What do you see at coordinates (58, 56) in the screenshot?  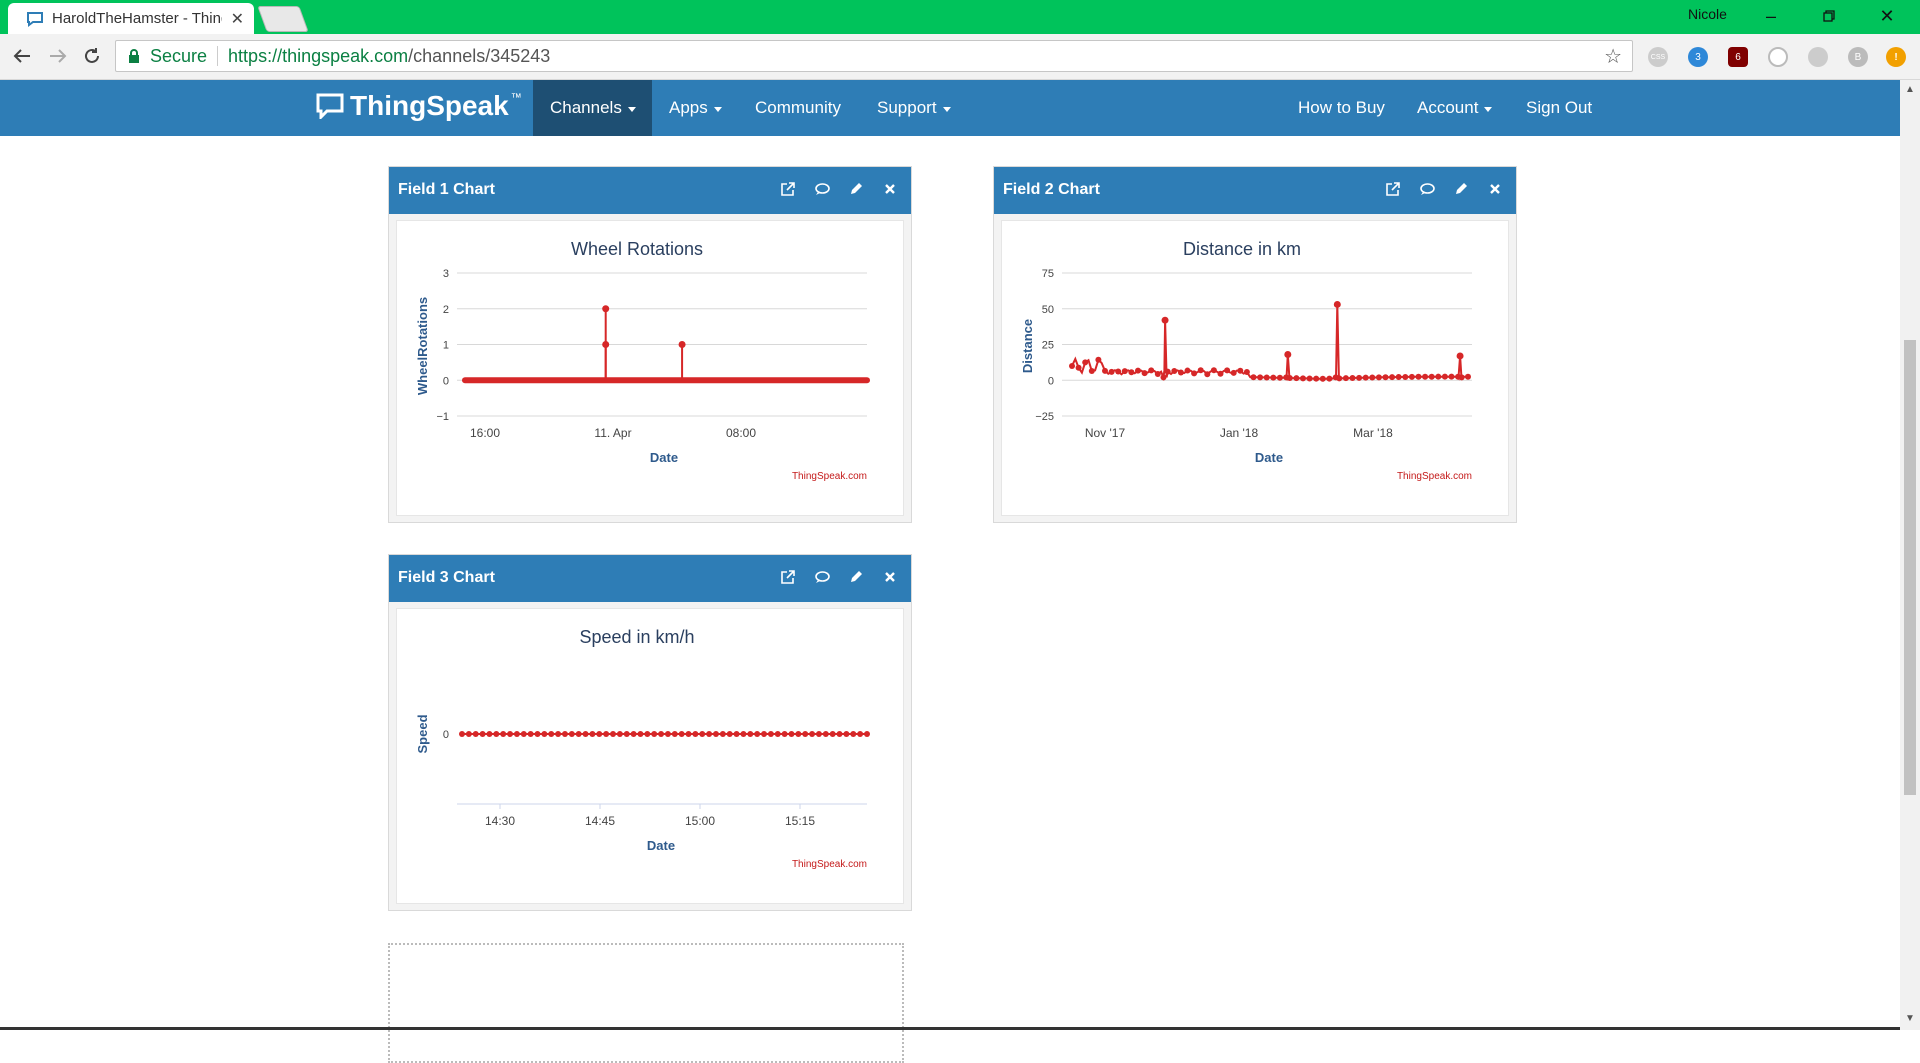 I see `forward-arrow-icon` at bounding box center [58, 56].